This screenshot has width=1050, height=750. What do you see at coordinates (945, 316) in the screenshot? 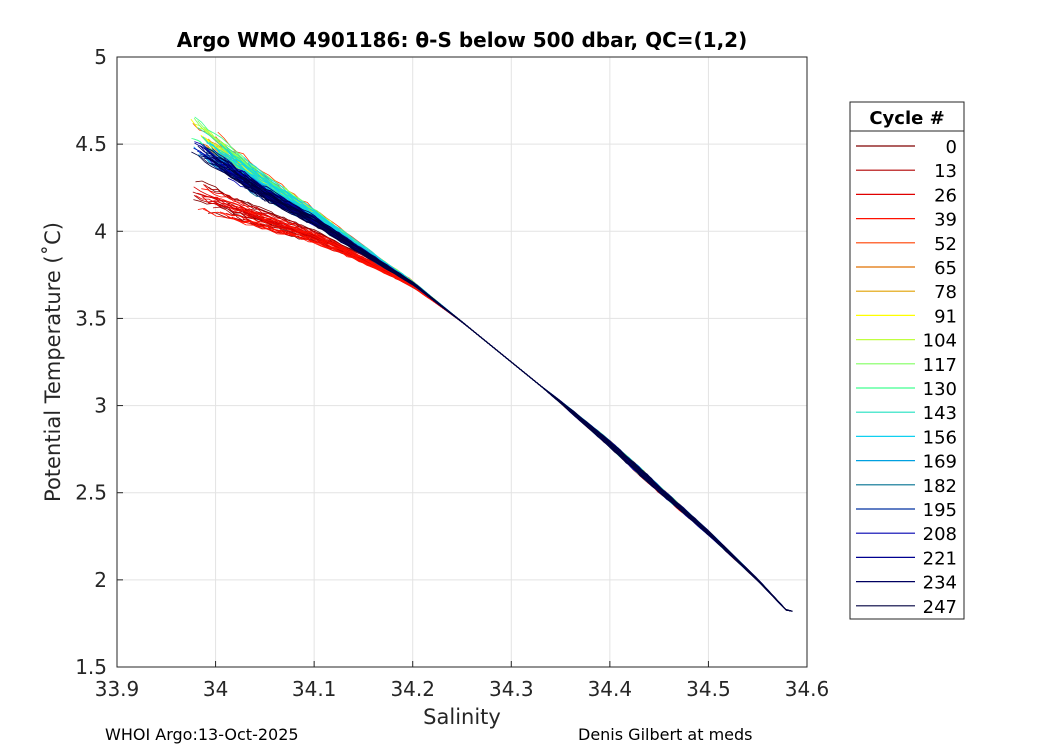
I see `legend-entry-label: 91` at bounding box center [945, 316].